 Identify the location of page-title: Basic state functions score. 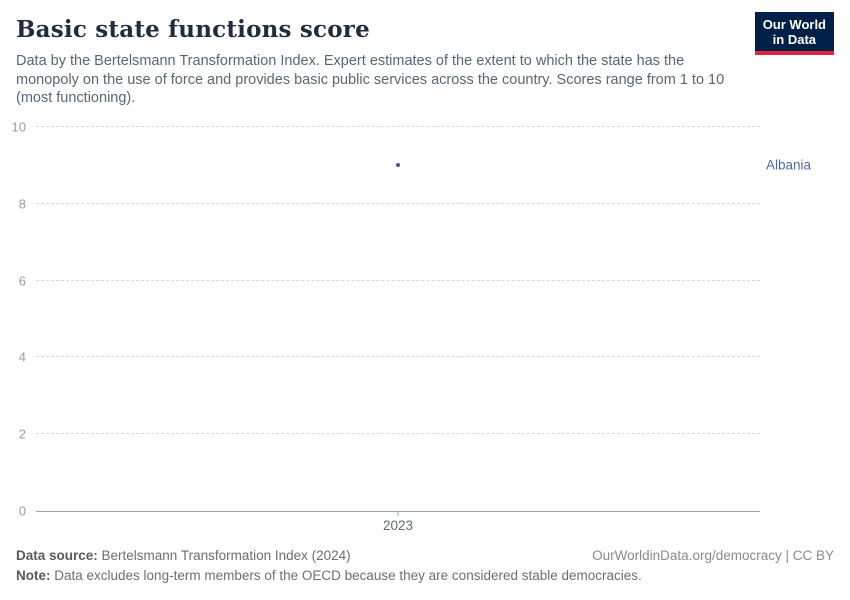
(193, 29).